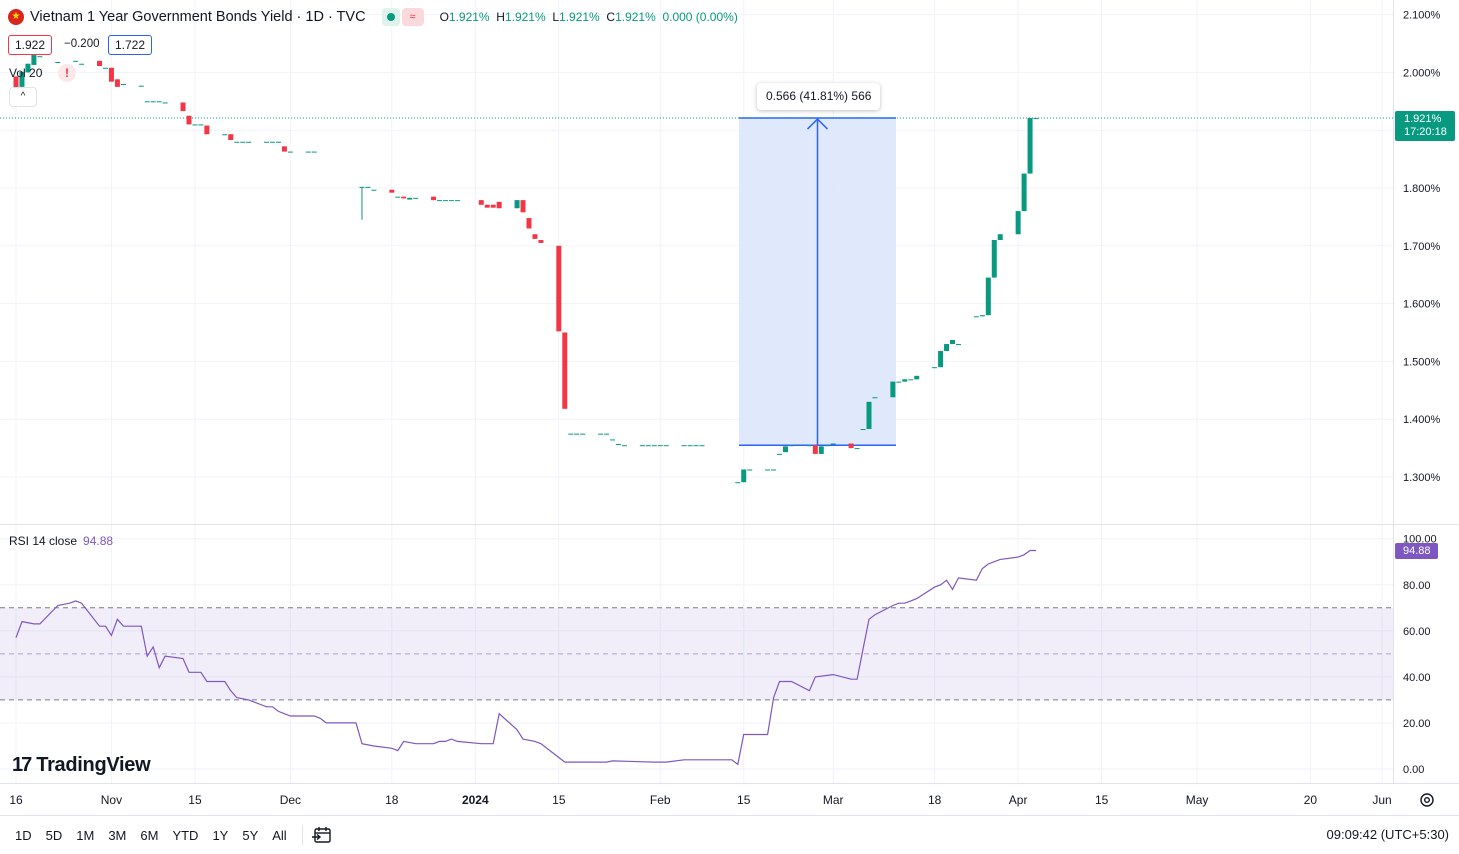 This screenshot has width=1459, height=854. What do you see at coordinates (85, 835) in the screenshot?
I see `range-1m-button: 1M` at bounding box center [85, 835].